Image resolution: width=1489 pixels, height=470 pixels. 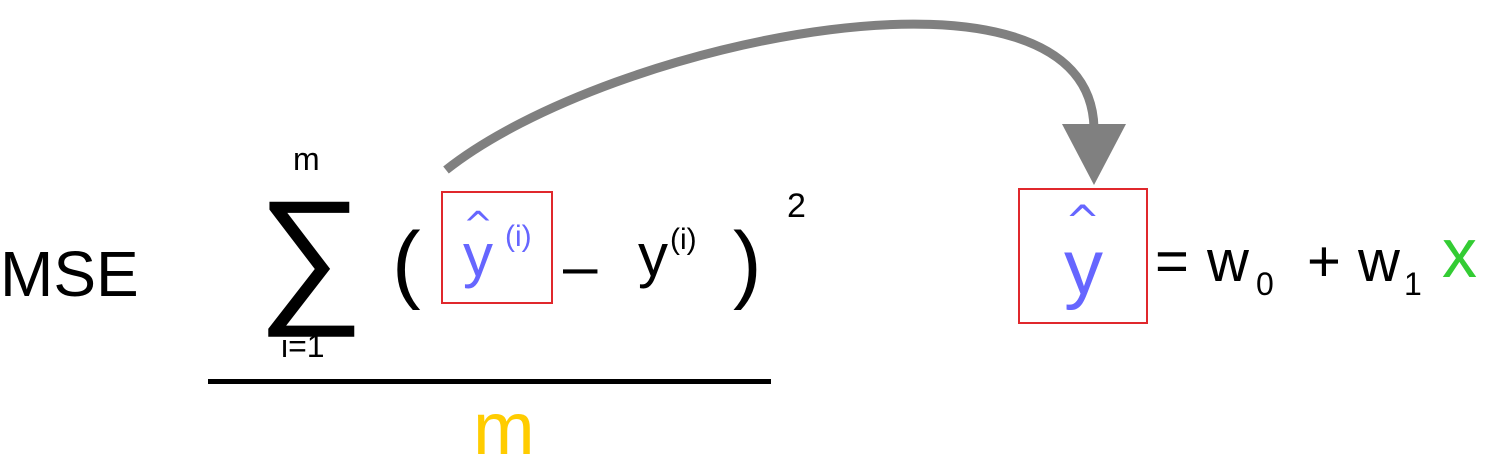 I want to click on weight-zero-subscript: 0, so click(x=1265, y=284).